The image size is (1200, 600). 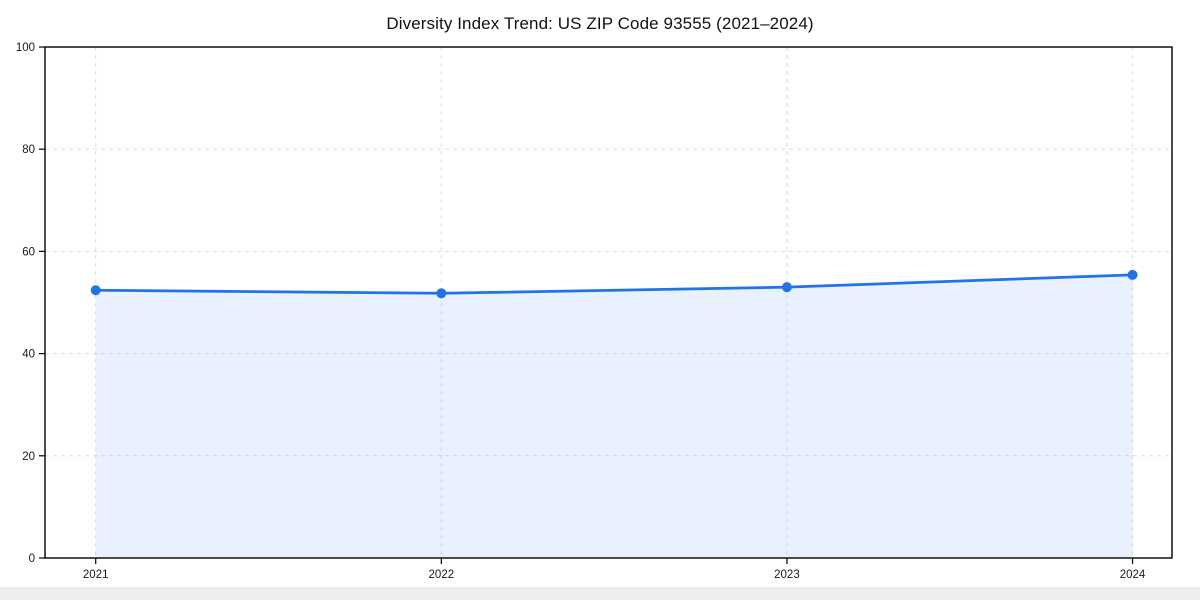 What do you see at coordinates (28, 457) in the screenshot?
I see `y-tick-label: 20` at bounding box center [28, 457].